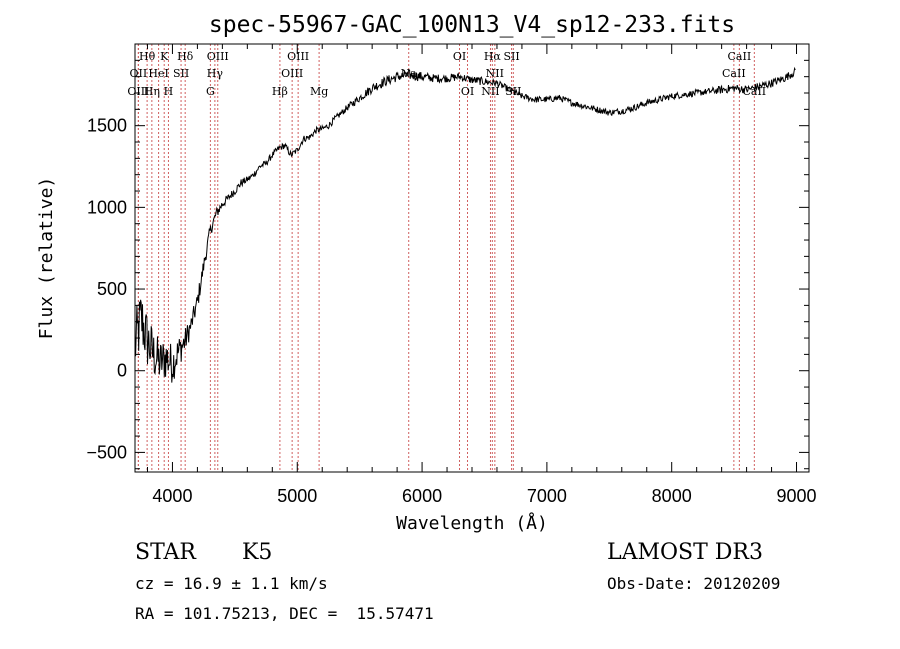 The height and width of the screenshot is (649, 900). What do you see at coordinates (297, 496) in the screenshot?
I see `tick-label: 5000` at bounding box center [297, 496].